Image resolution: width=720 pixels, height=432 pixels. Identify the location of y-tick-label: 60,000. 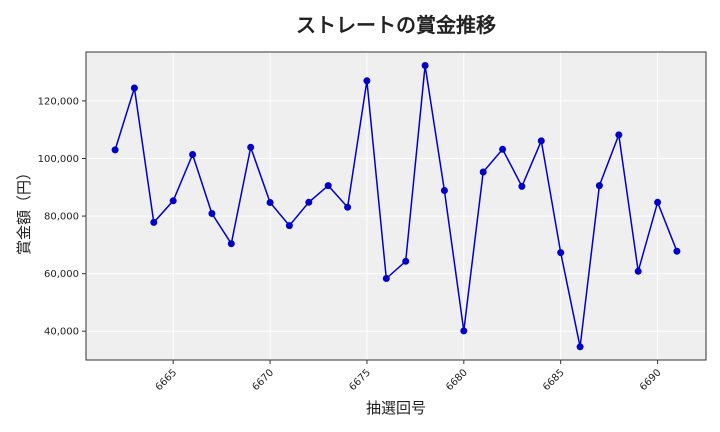
(61, 274).